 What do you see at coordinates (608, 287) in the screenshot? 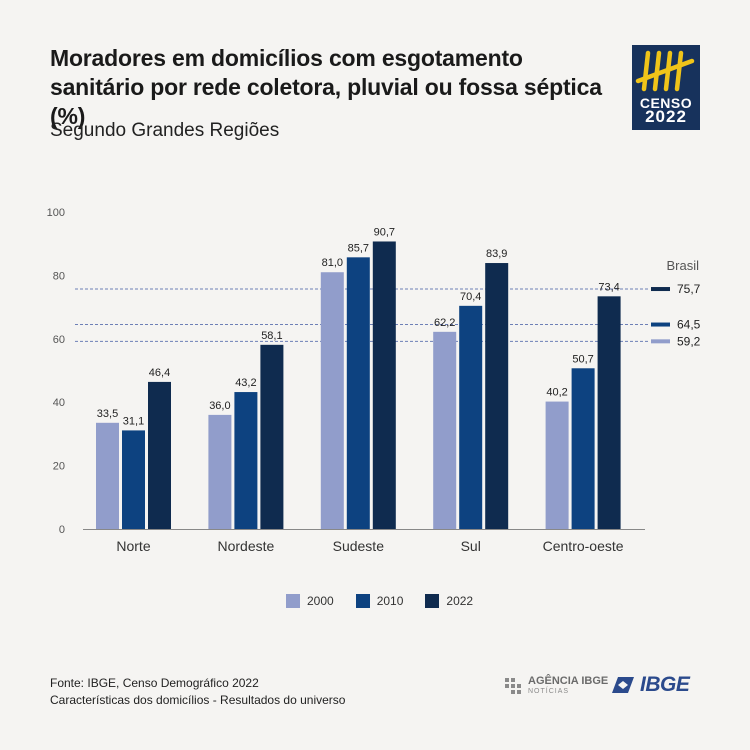
I see `data-label-centro-oeste-2022: 73,4` at bounding box center [608, 287].